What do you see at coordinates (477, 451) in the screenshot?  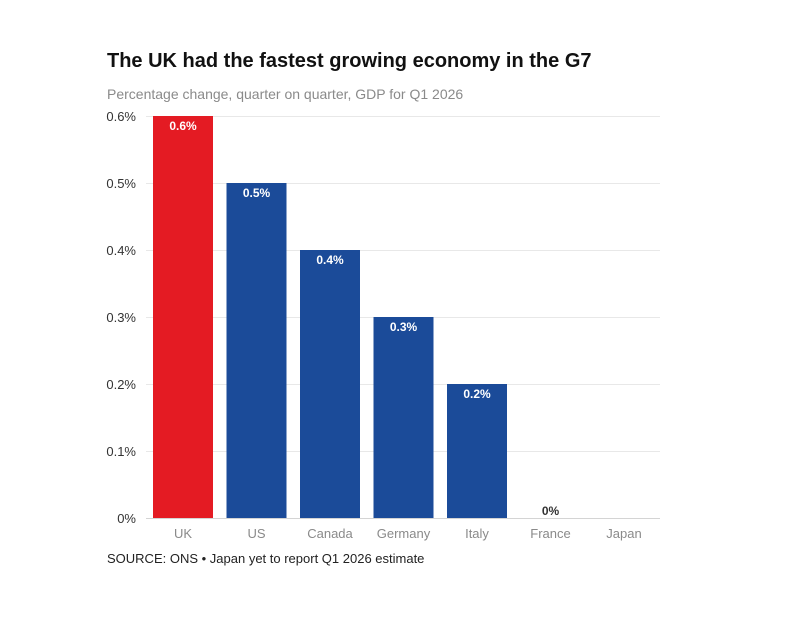 I see `bar-italy` at bounding box center [477, 451].